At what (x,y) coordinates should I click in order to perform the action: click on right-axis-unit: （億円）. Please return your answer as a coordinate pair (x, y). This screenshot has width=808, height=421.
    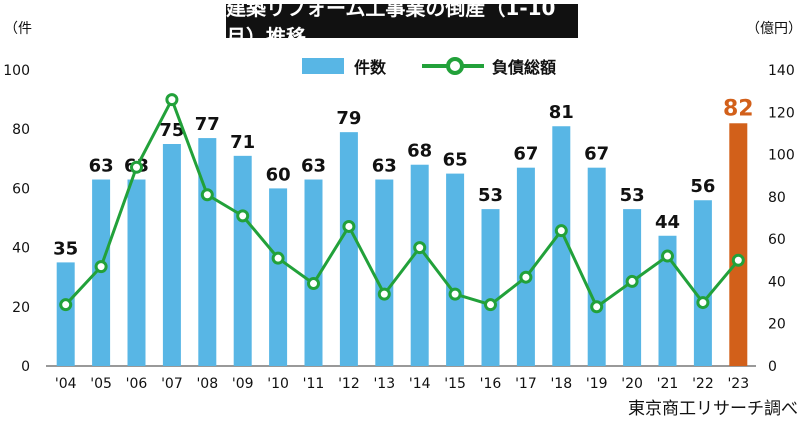
    Looking at the image, I should click on (774, 29).